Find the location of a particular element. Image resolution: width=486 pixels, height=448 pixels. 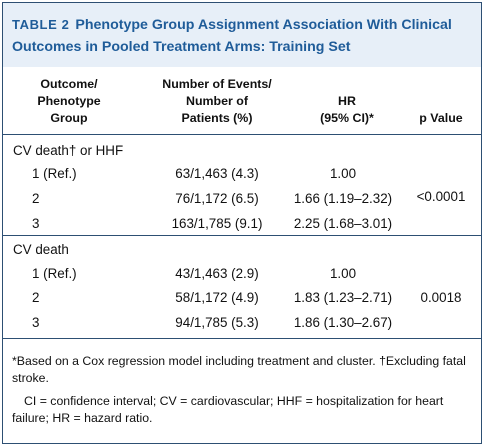

footnote-divider is located at coordinates (242, 338).